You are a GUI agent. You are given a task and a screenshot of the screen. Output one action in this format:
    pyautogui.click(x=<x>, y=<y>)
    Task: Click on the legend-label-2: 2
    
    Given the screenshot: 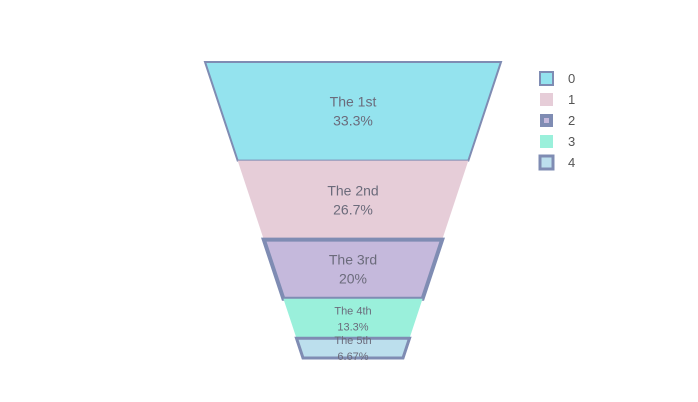 What is the action you would take?
    pyautogui.click(x=571, y=120)
    